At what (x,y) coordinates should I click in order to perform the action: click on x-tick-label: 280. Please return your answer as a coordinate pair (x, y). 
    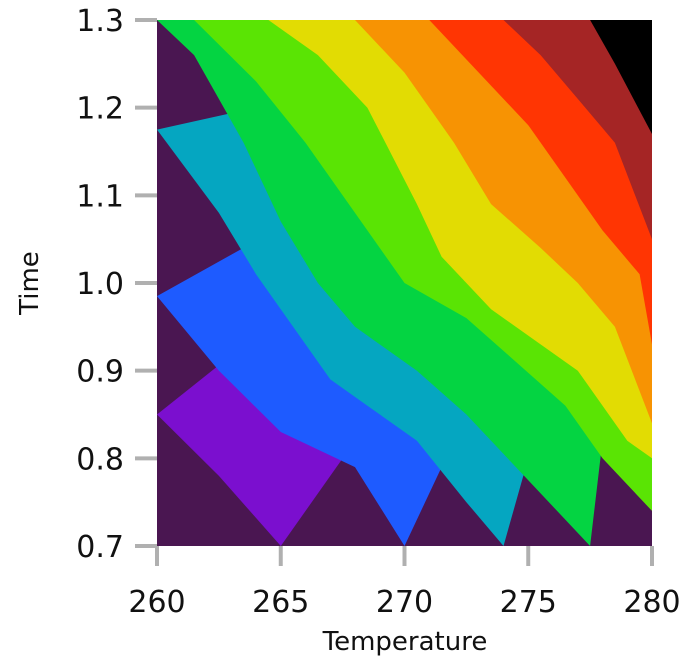
    Looking at the image, I should click on (651, 602).